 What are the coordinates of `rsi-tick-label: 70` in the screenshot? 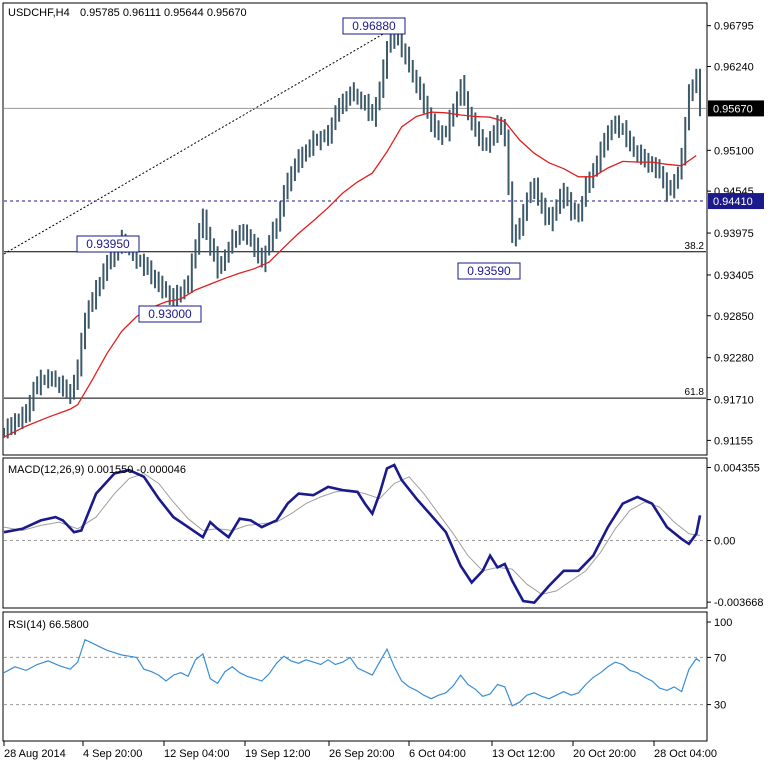 It's located at (720, 658).